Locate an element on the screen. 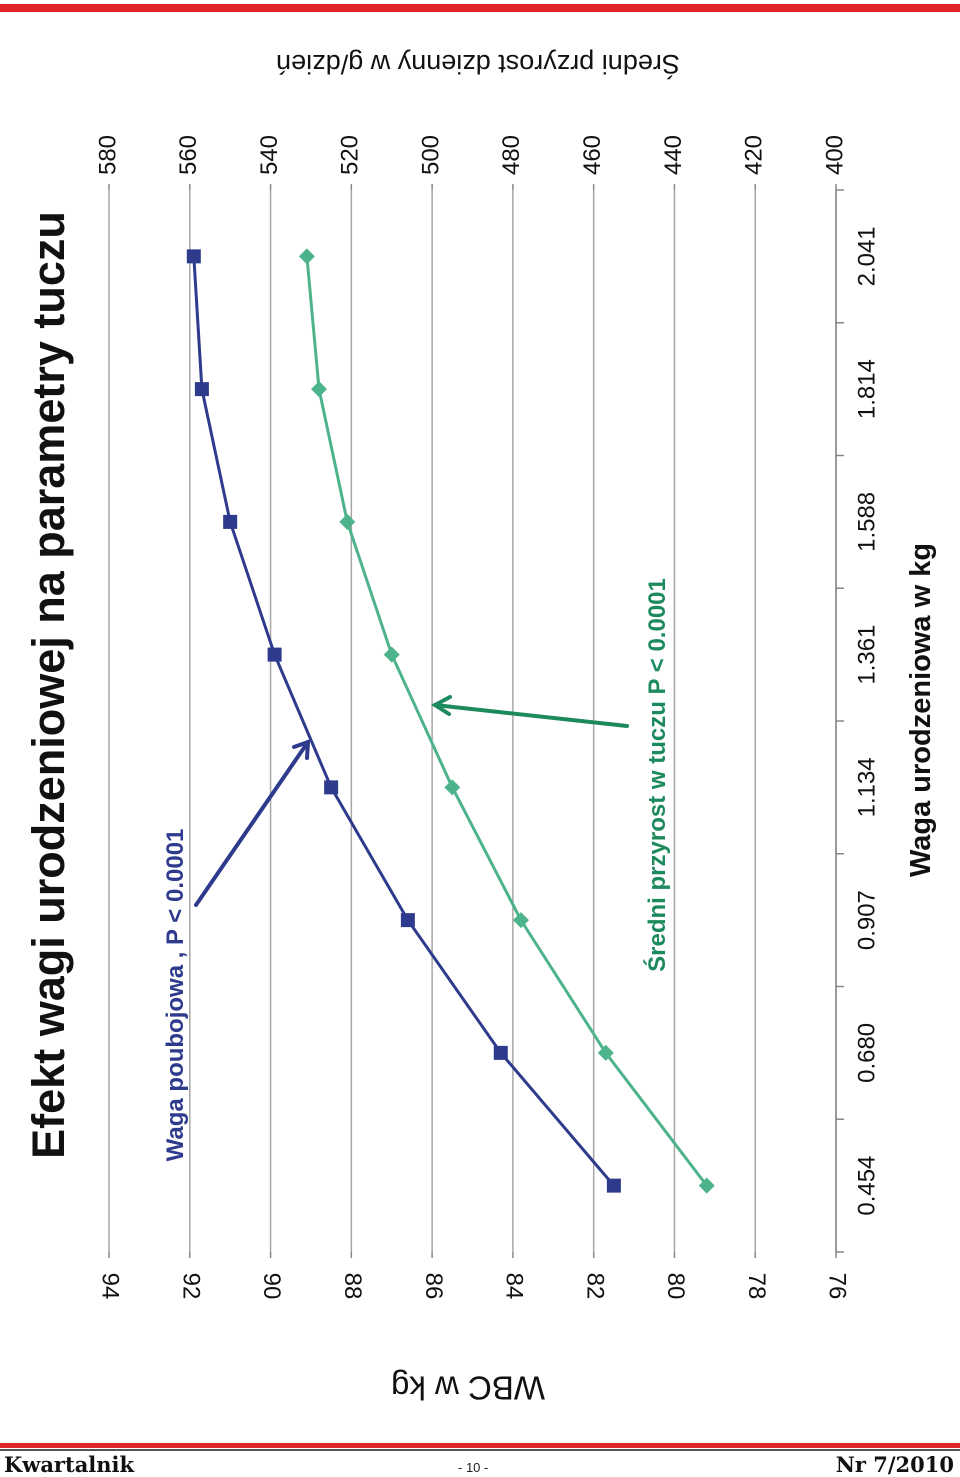 This screenshot has height=1477, width=960. x-tick-label: 1.814 is located at coordinates (866, 389).